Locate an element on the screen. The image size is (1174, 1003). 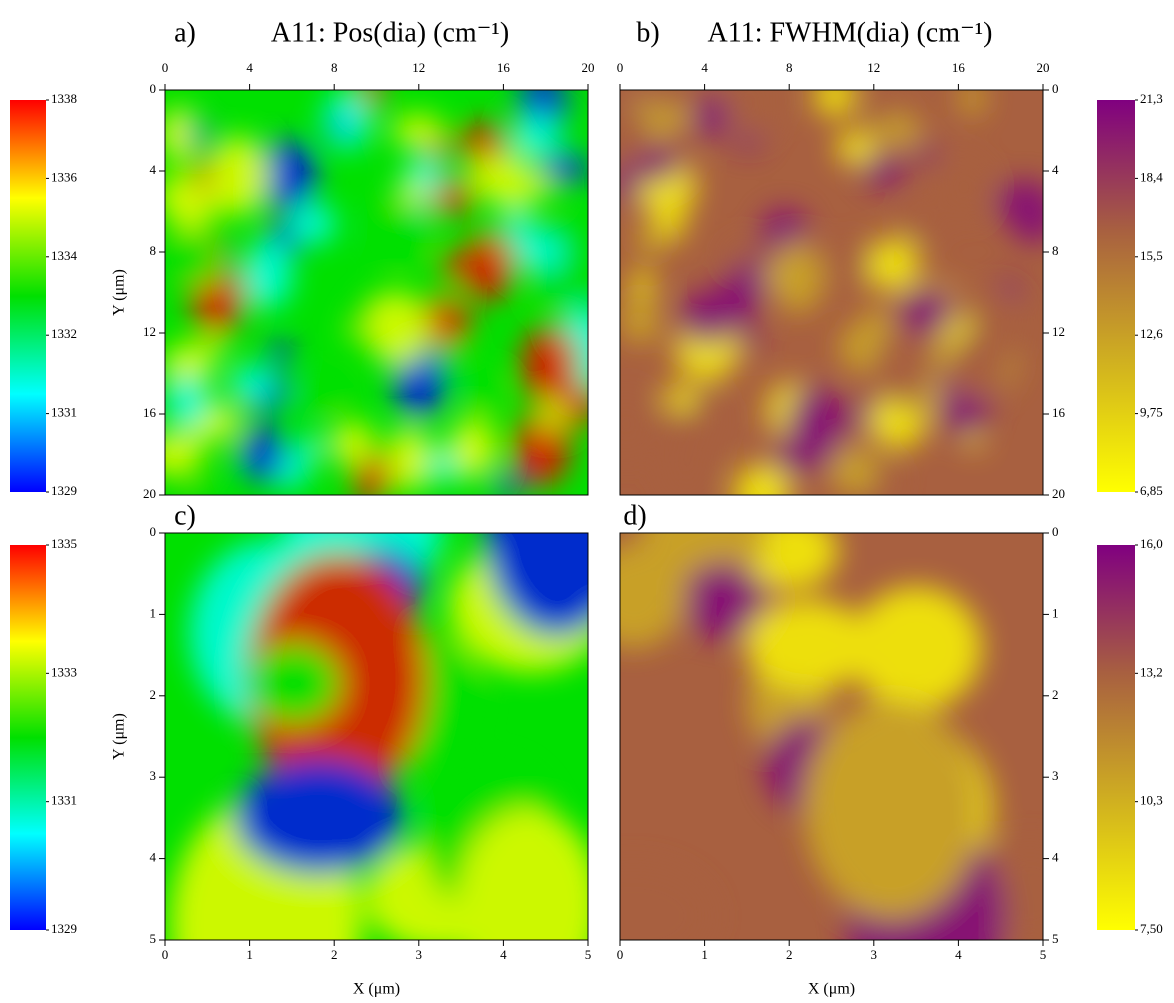
y-tick-label: 20 is located at coordinates (1058, 493).